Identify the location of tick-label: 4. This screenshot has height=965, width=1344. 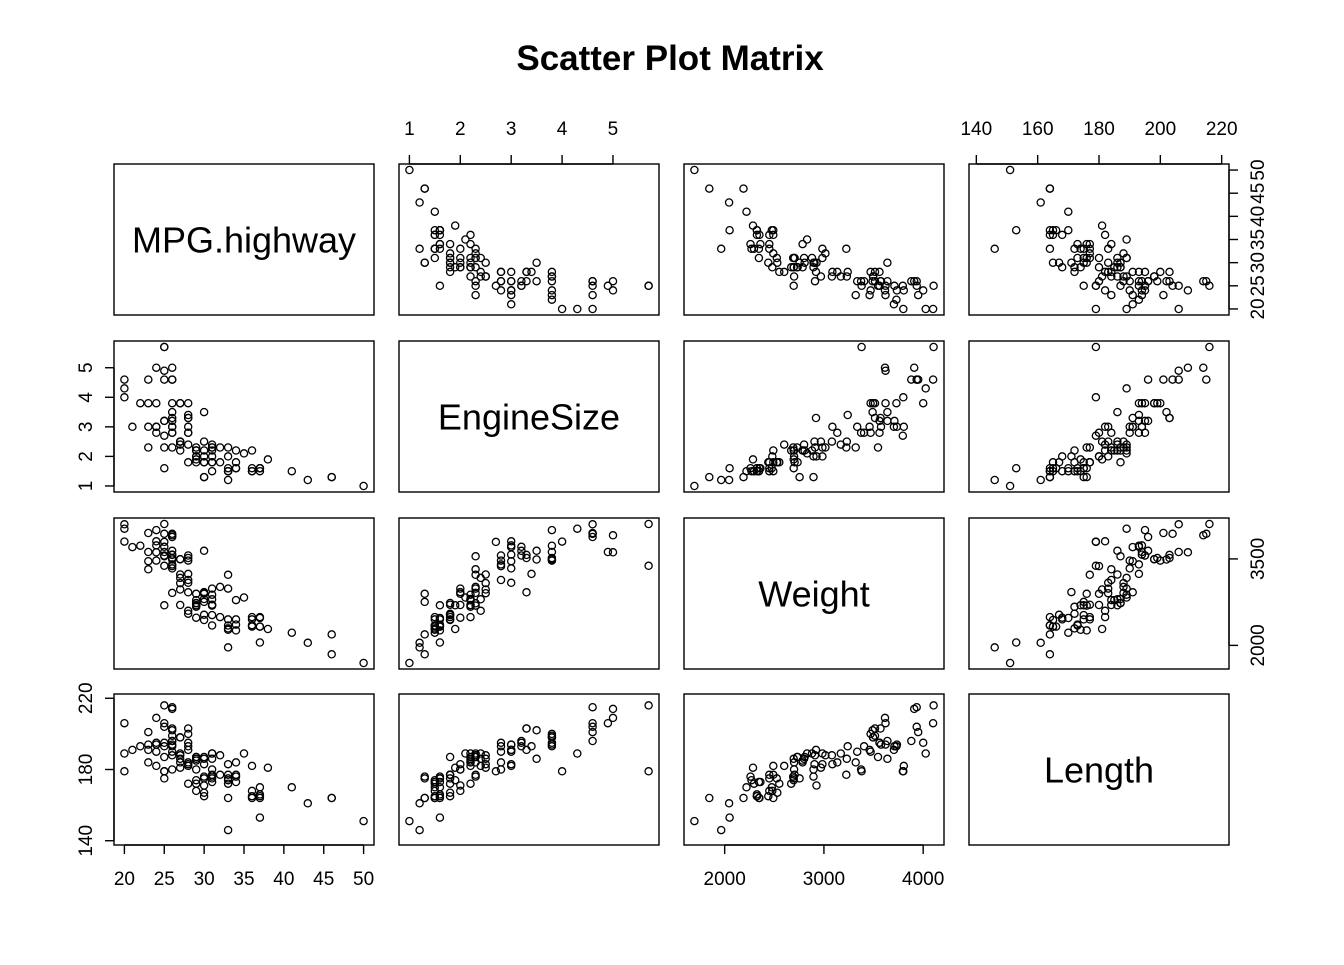
(562, 129).